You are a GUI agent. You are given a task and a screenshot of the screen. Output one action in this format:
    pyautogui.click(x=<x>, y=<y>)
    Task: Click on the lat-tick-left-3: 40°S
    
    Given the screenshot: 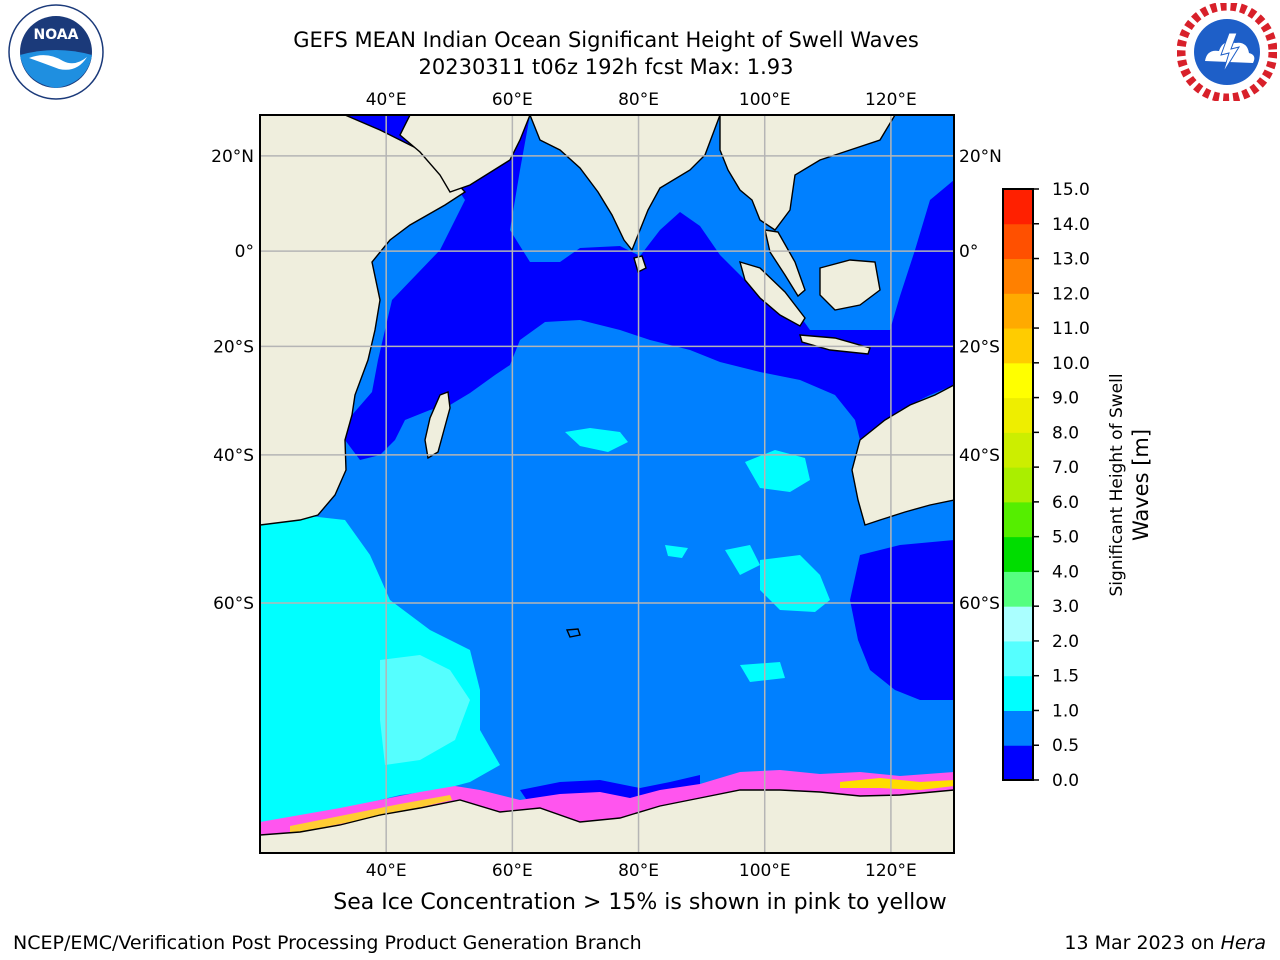 What is the action you would take?
    pyautogui.click(x=233, y=456)
    